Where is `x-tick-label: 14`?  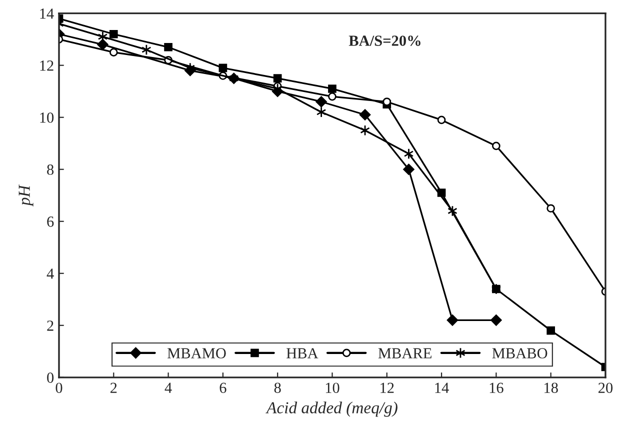 x-tick-label: 14 is located at coordinates (442, 387).